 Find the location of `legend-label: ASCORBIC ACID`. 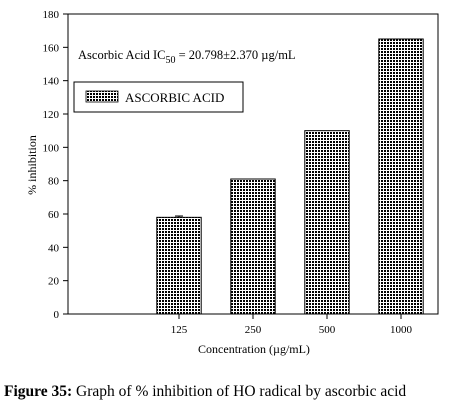

legend-label: ASCORBIC ACID is located at coordinates (174, 97).